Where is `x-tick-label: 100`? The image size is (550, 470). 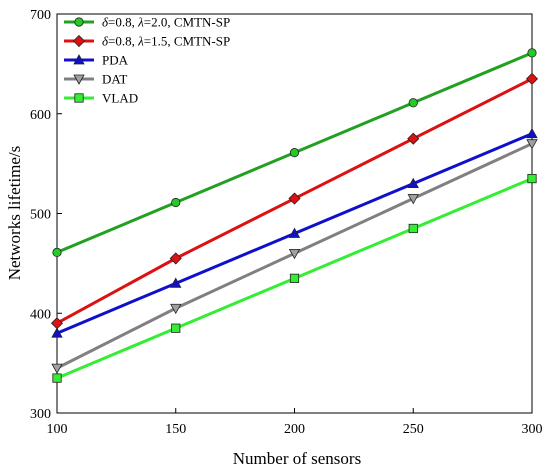
x-tick-label: 100 is located at coordinates (57, 429).